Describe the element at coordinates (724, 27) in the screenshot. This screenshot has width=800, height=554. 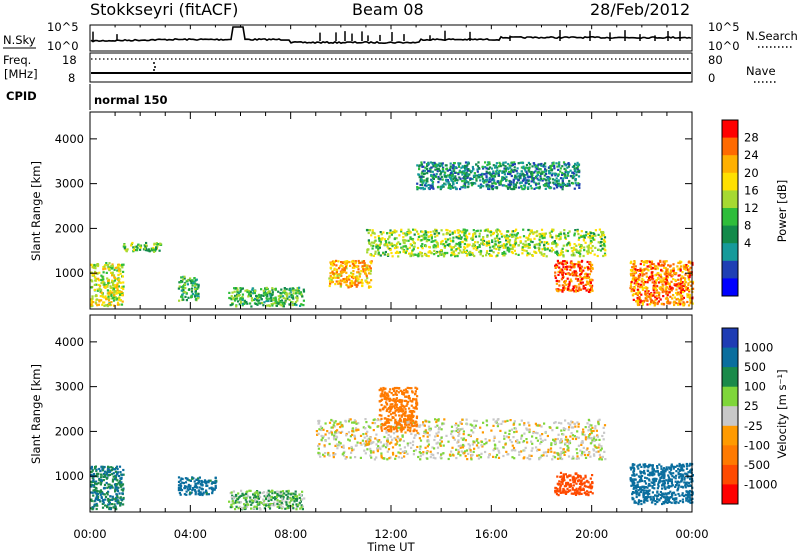
I see `nsearch-tick-top: 10^5` at that location.